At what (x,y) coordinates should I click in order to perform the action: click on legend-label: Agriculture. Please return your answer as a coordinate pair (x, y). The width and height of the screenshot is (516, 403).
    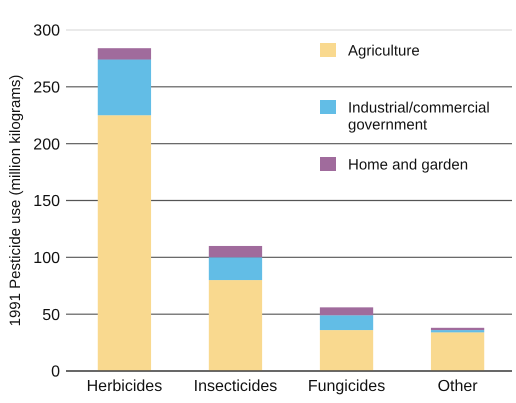
    Looking at the image, I should click on (384, 51).